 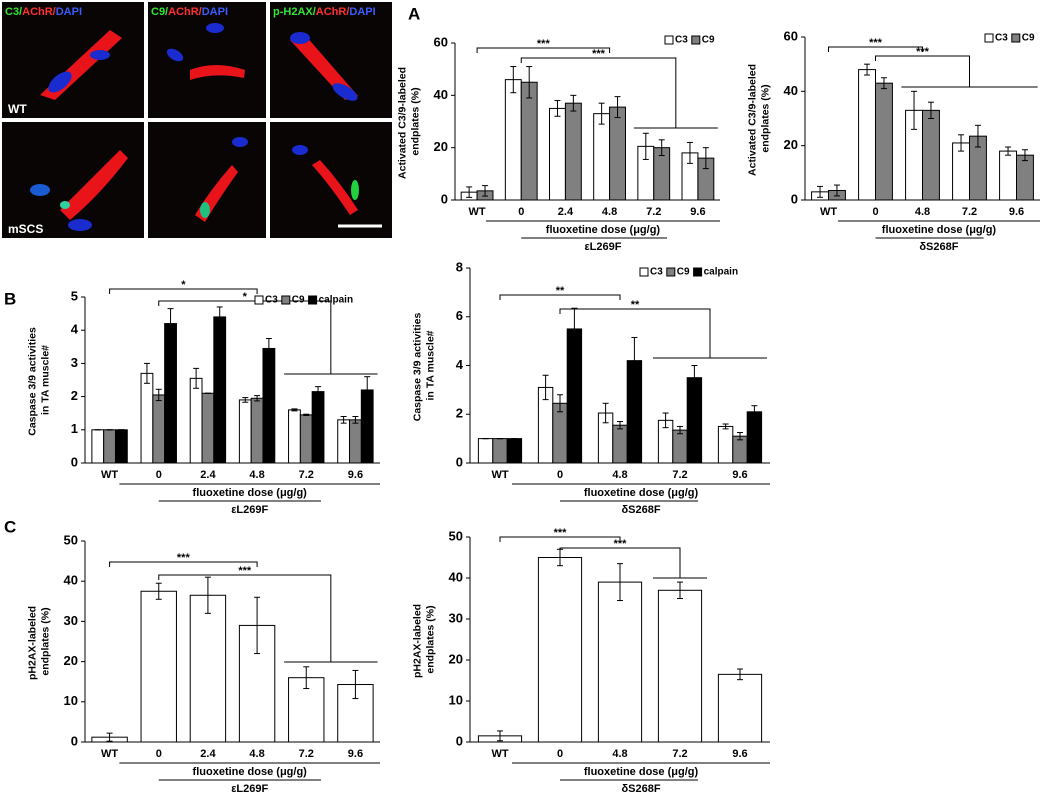 What do you see at coordinates (423, 639) in the screenshot?
I see `y-axis-label: pH2AX-labeled endplates (%)` at bounding box center [423, 639].